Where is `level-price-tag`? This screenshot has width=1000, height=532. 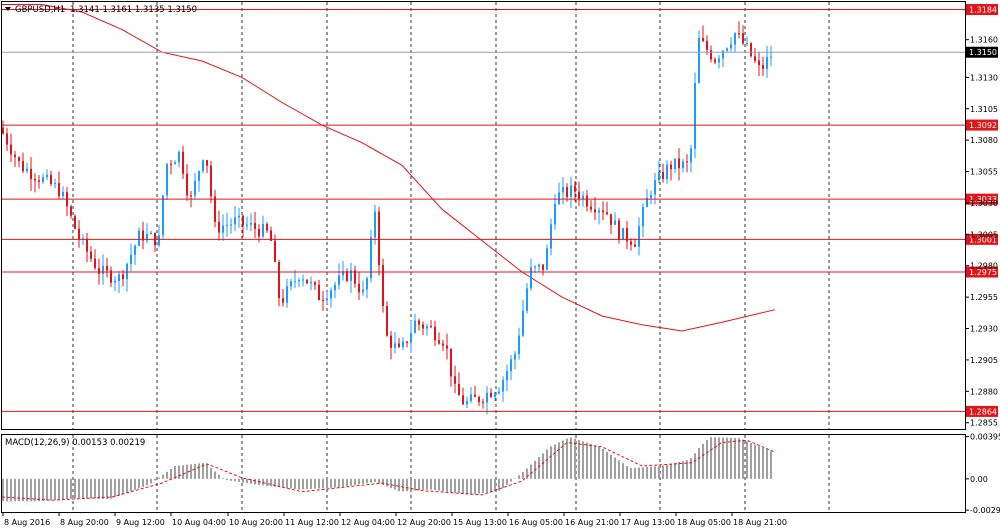 level-price-tag is located at coordinates (982, 272).